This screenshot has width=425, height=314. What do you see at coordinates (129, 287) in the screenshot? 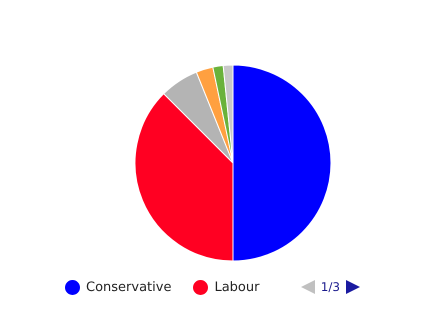
I see `legend-label: Conservative` at bounding box center [129, 287].